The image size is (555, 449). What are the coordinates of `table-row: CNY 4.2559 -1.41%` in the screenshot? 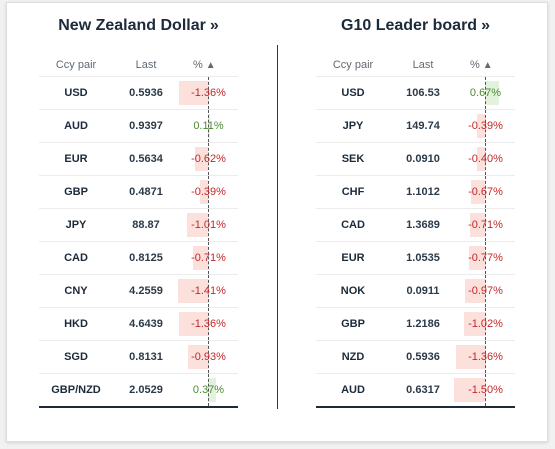 It's located at (138, 290).